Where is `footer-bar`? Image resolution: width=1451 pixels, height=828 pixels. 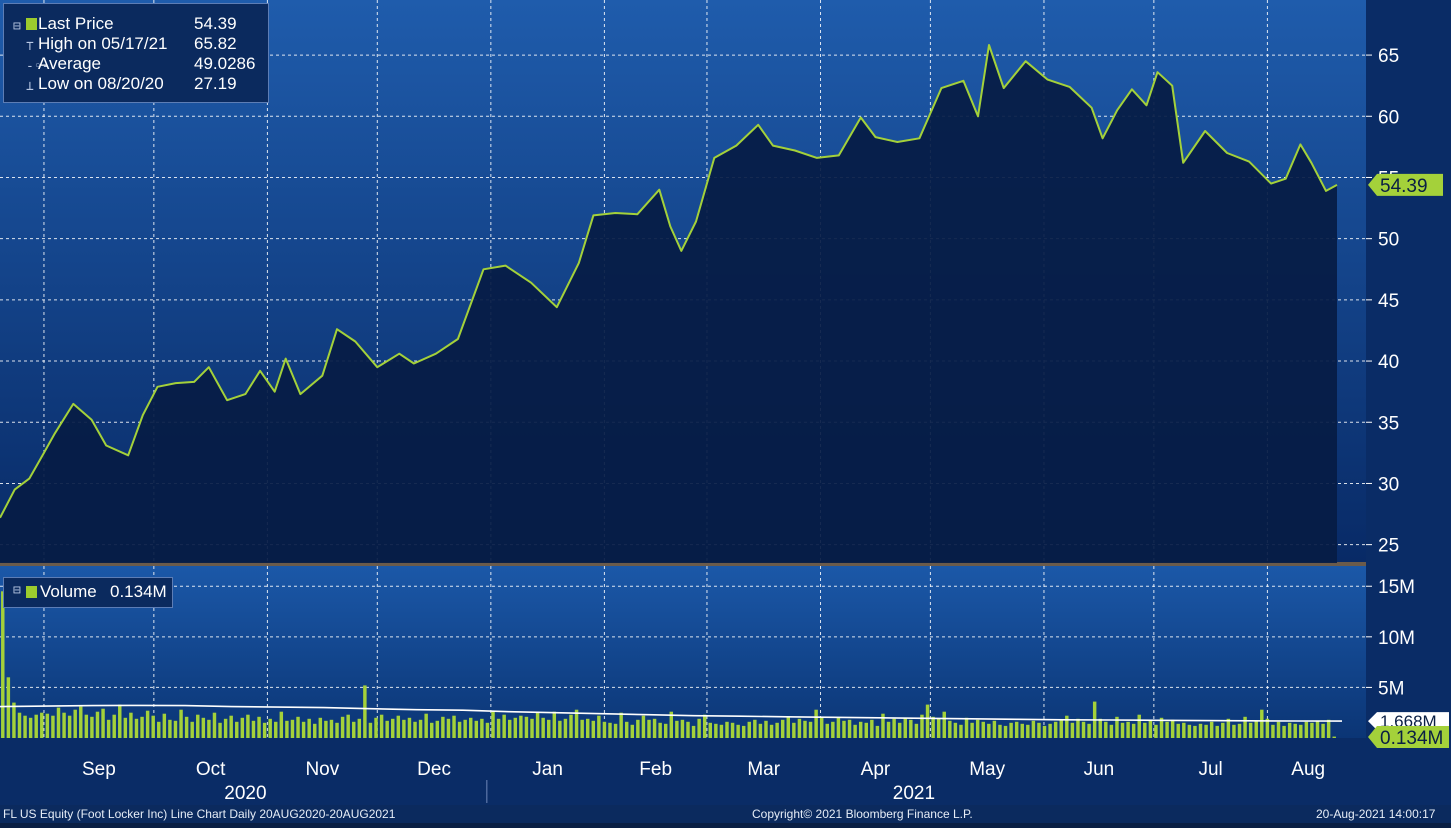 footer-bar is located at coordinates (725, 814).